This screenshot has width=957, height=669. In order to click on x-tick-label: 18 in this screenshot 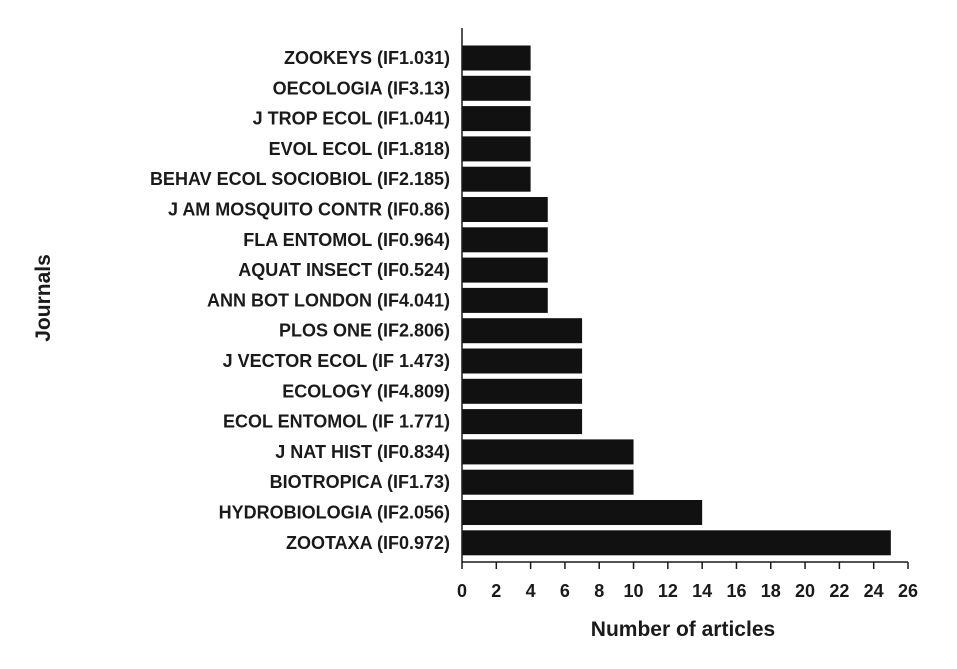, I will do `click(771, 591)`.